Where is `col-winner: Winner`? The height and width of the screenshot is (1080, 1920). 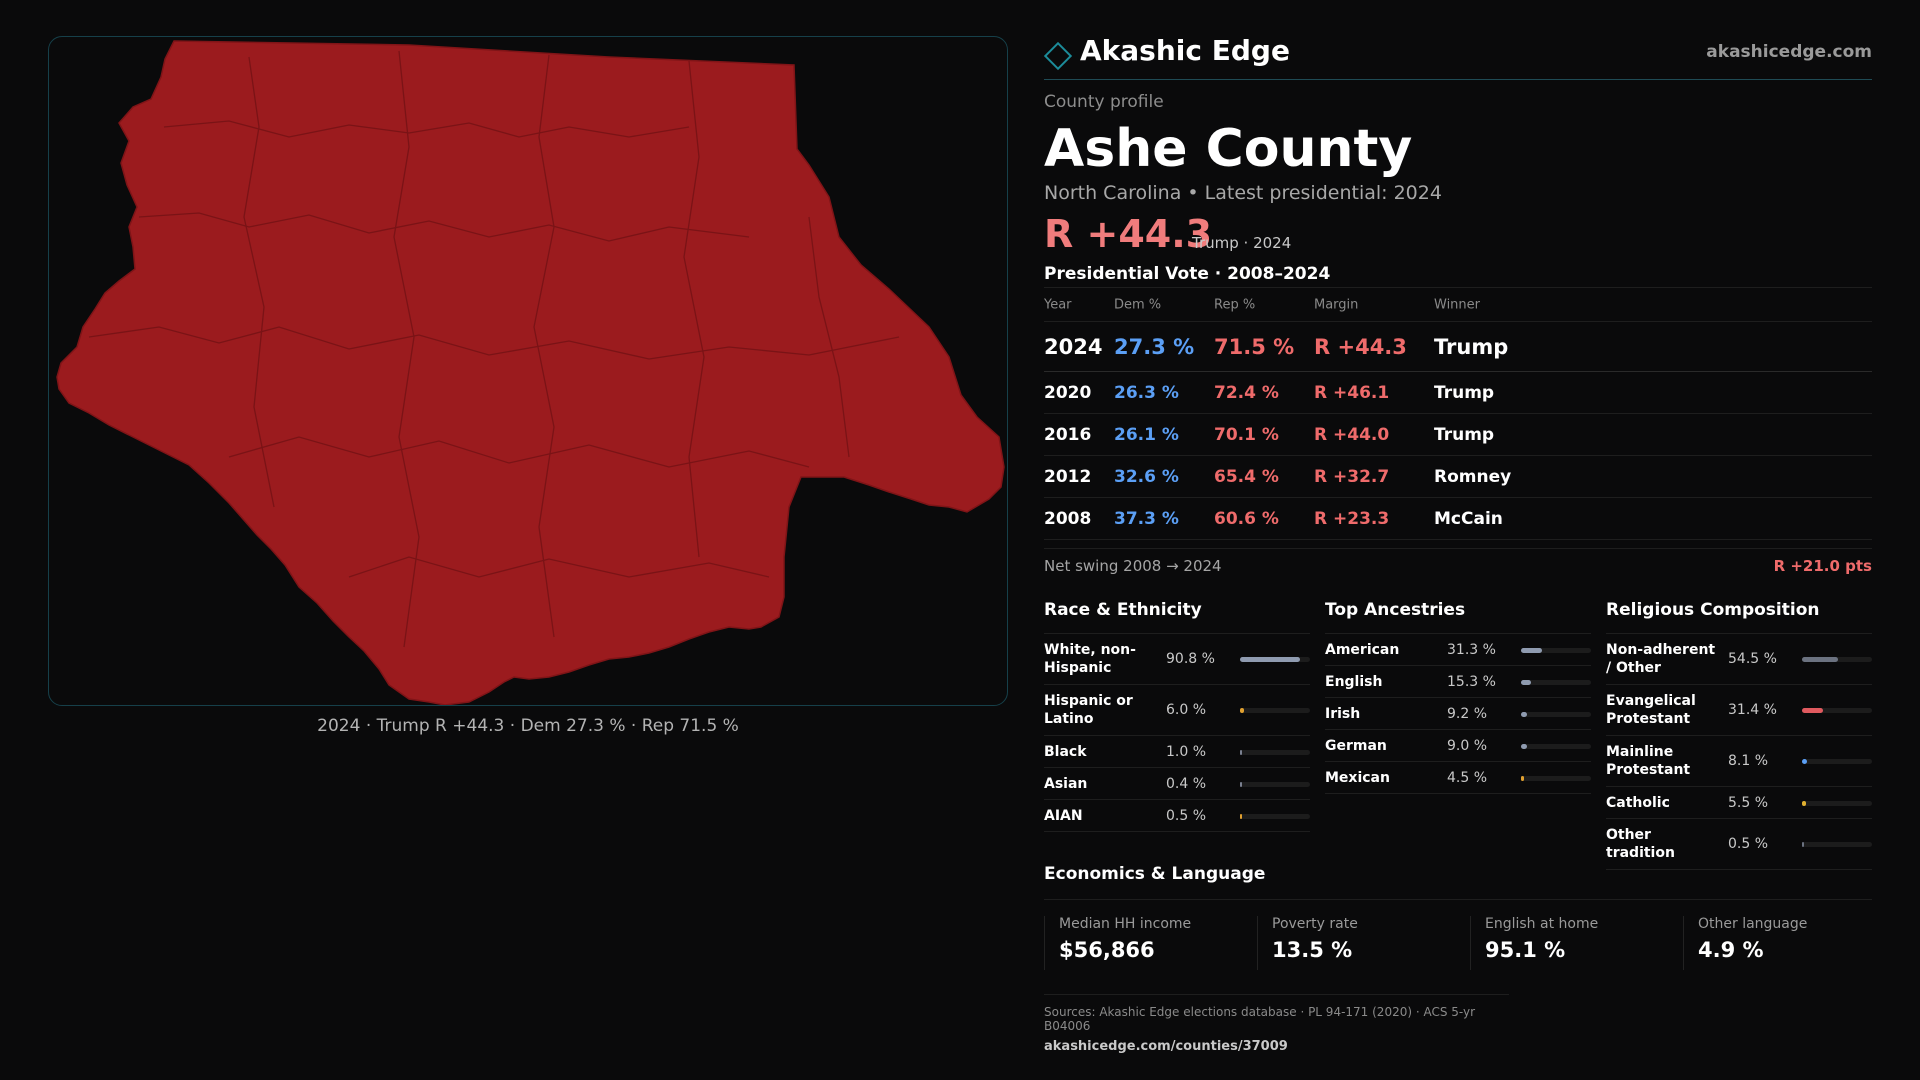 col-winner: Winner is located at coordinates (1457, 304).